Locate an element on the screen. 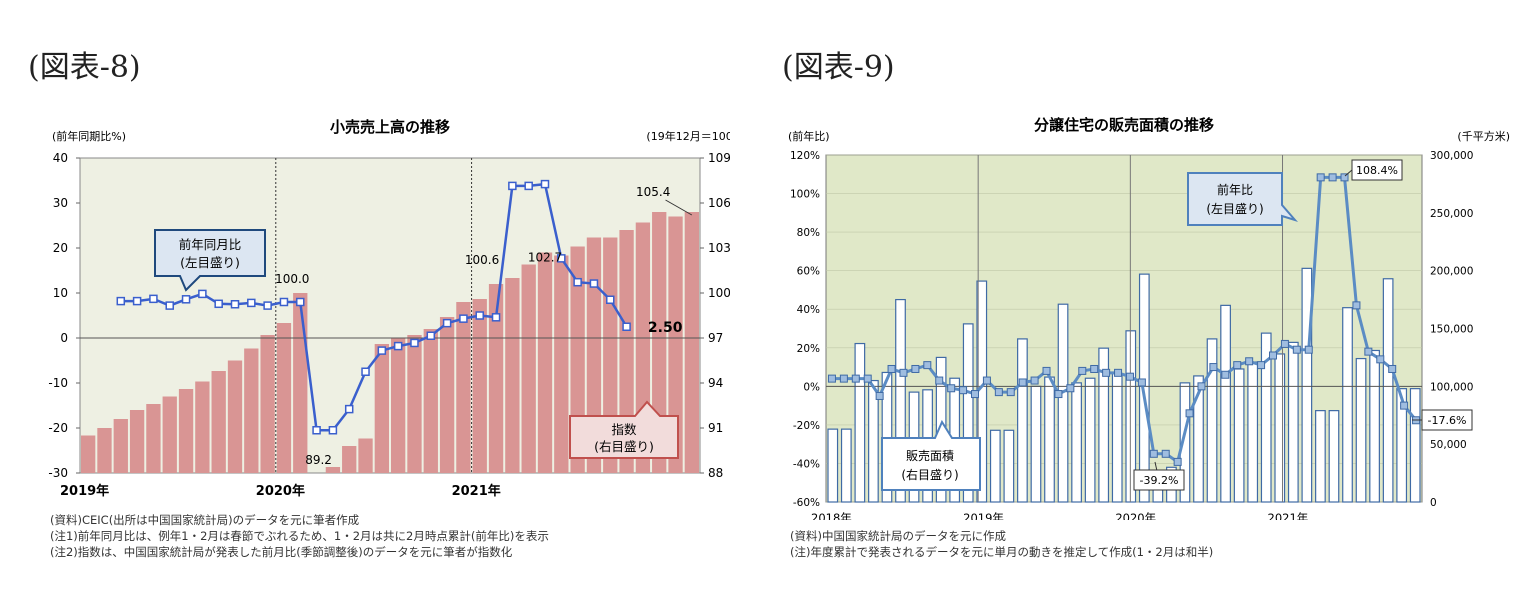  y-tick-label: -40% is located at coordinates (806, 464).